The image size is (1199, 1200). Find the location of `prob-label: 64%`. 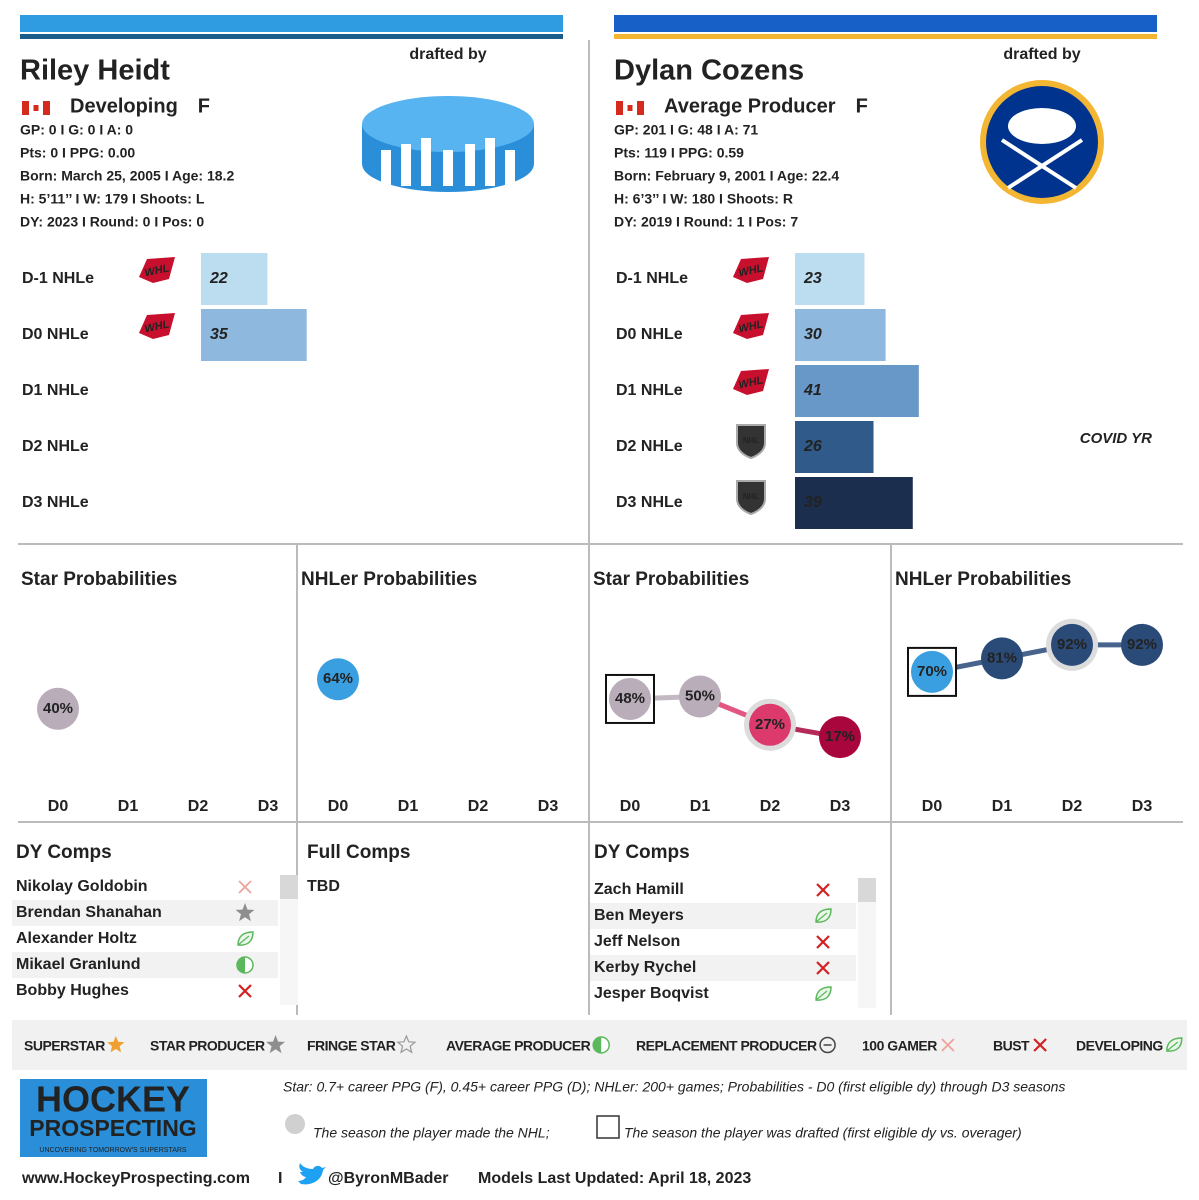

prob-label: 64% is located at coordinates (338, 678).